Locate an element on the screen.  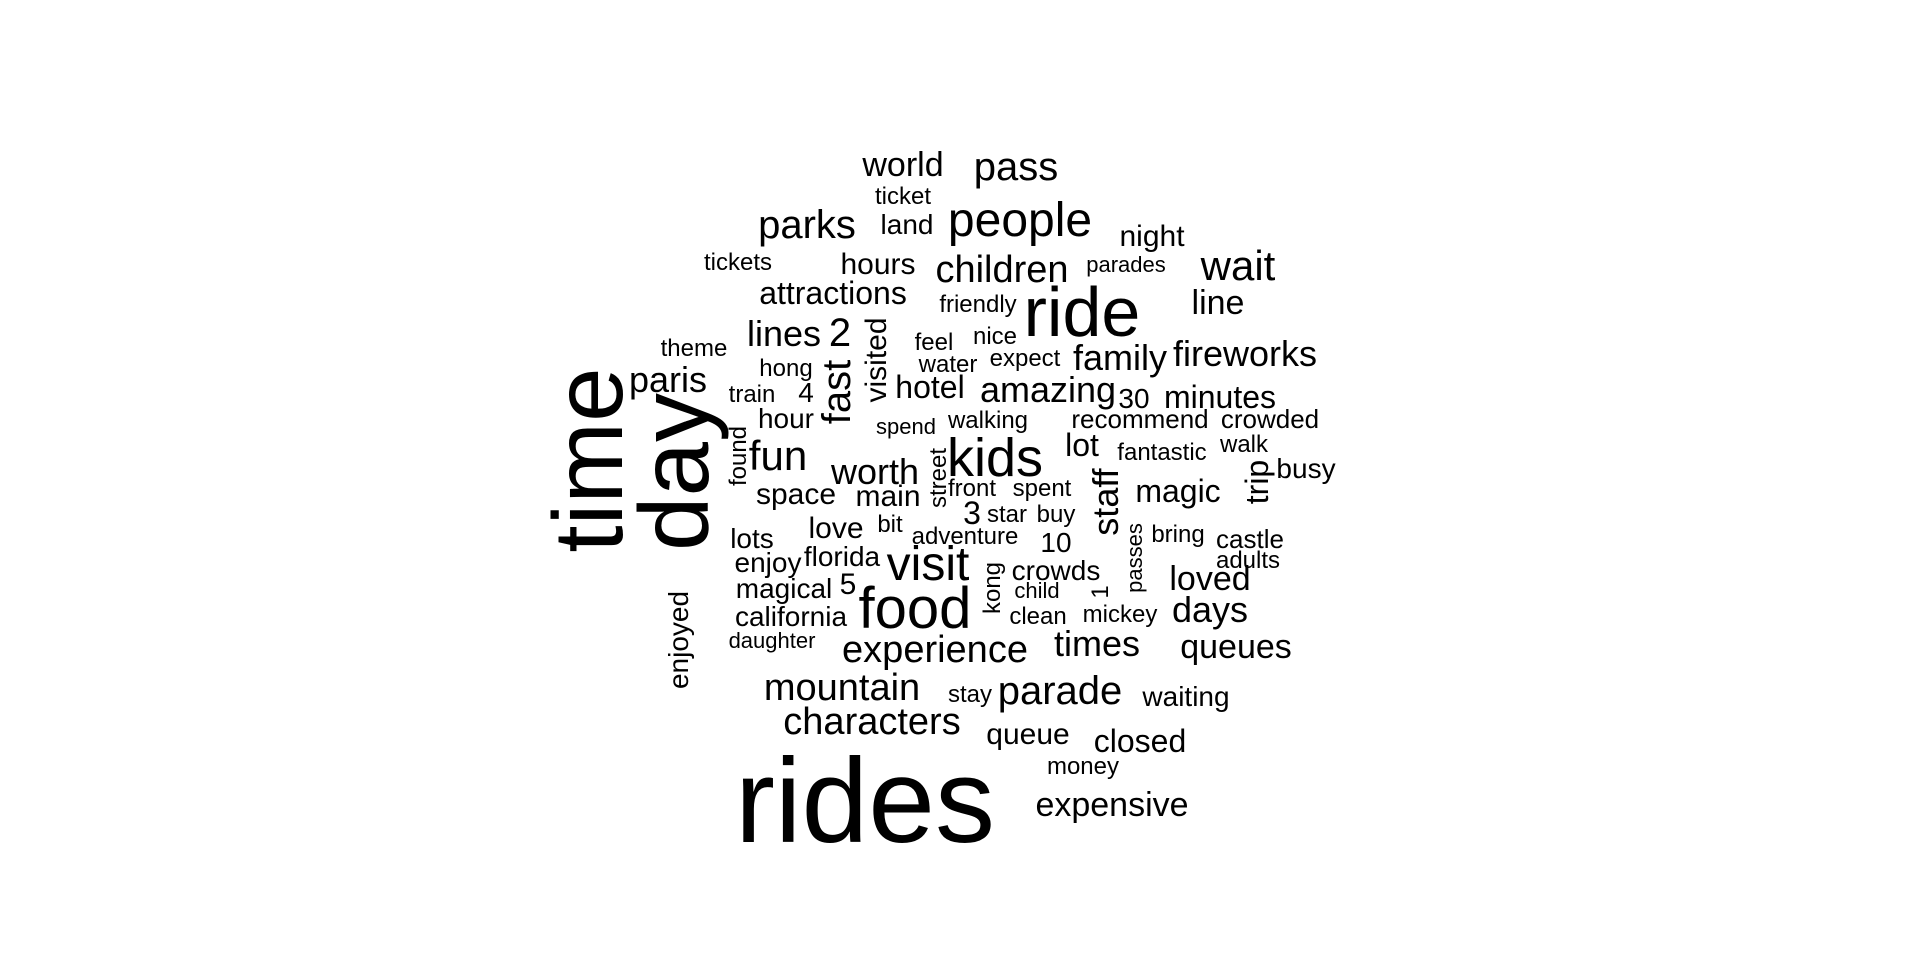
word-busy: busy is located at coordinates (1305, 468).